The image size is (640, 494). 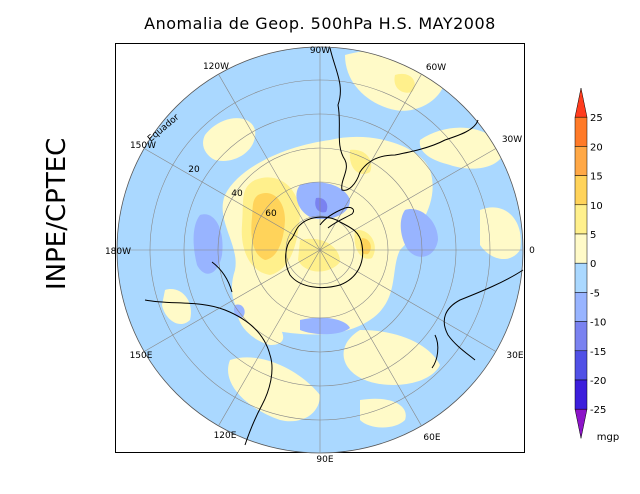 I want to click on lat-label: 60, so click(x=271, y=214).